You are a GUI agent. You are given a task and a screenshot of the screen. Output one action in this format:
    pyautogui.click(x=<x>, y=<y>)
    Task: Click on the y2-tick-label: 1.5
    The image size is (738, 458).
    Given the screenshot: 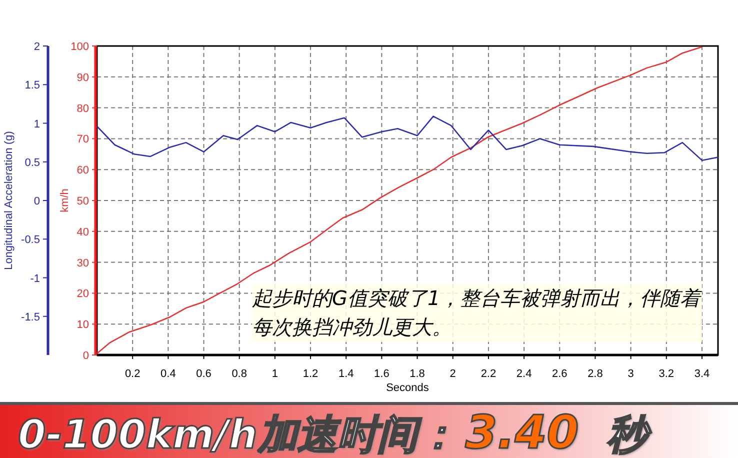 What is the action you would take?
    pyautogui.click(x=32, y=86)
    